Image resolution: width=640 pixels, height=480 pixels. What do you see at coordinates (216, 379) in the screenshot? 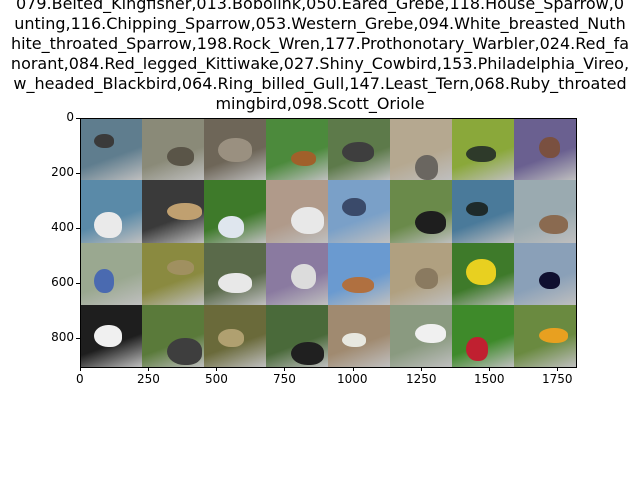
I see `x-tick-label: 500` at bounding box center [216, 379].